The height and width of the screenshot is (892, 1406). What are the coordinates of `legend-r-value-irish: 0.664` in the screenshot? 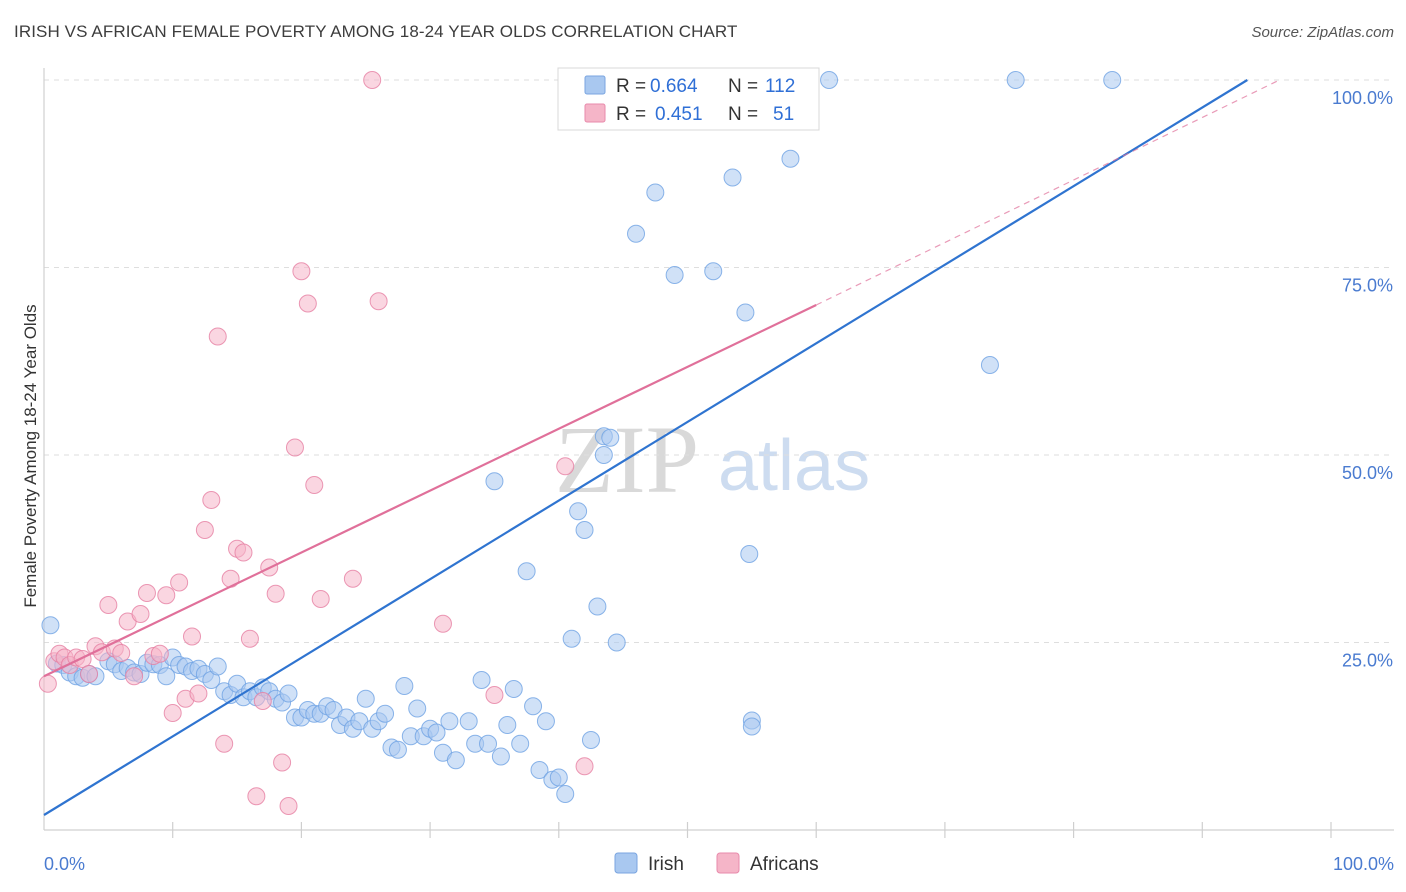 It's located at (674, 86).